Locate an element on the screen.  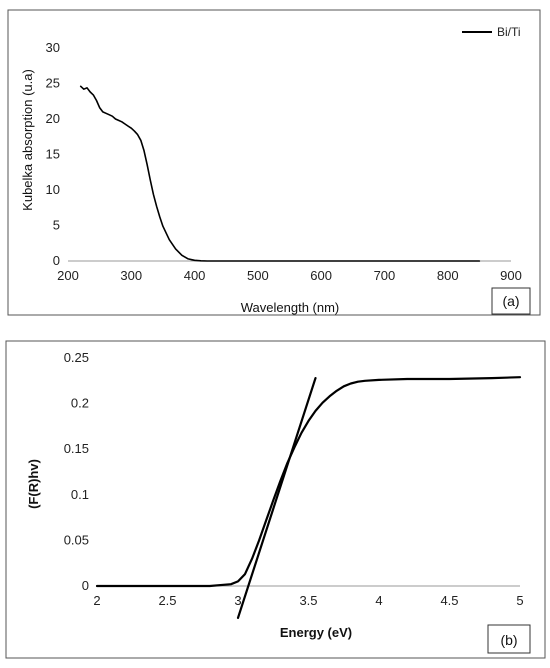
panel-b-y-tick-3: 0.15 is located at coordinates (76, 448).